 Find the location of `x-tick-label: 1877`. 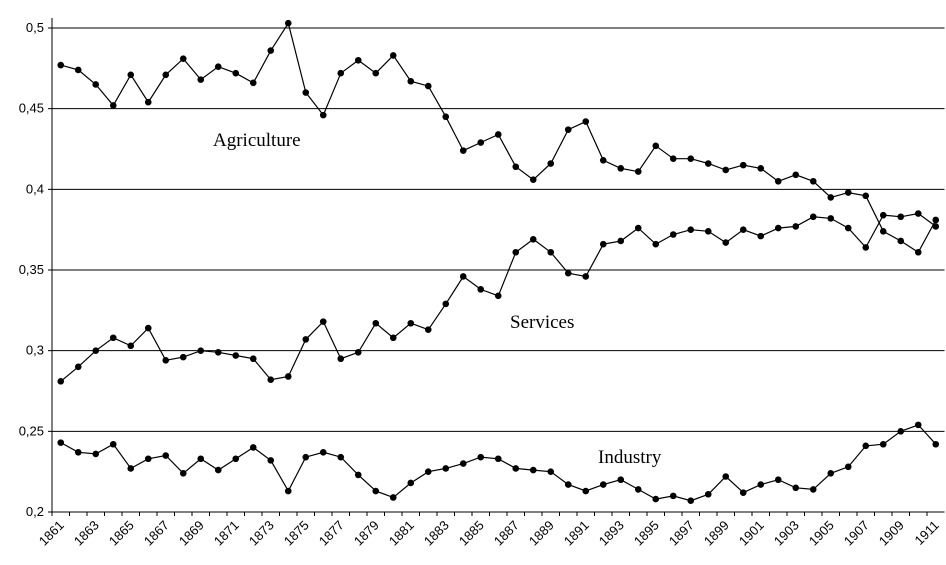

x-tick-label: 1877 is located at coordinates (331, 533).